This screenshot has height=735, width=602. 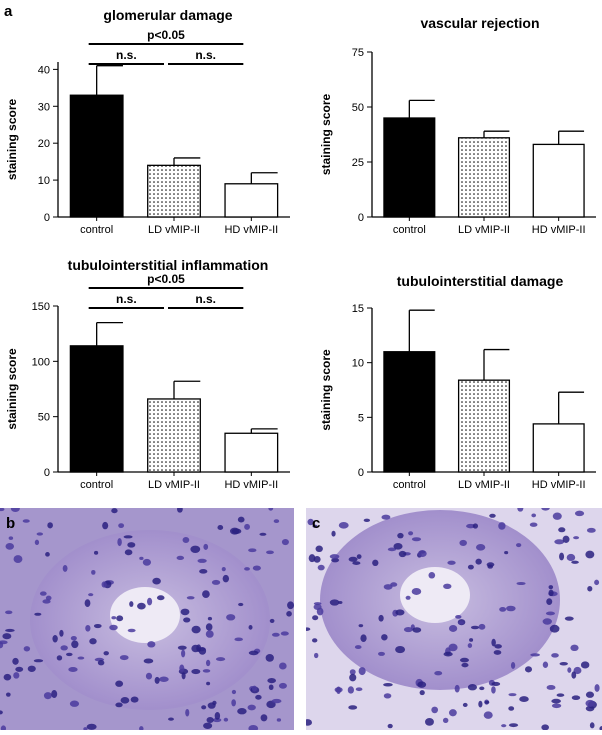 I want to click on y-tick-label: 10, so click(x=44, y=181).